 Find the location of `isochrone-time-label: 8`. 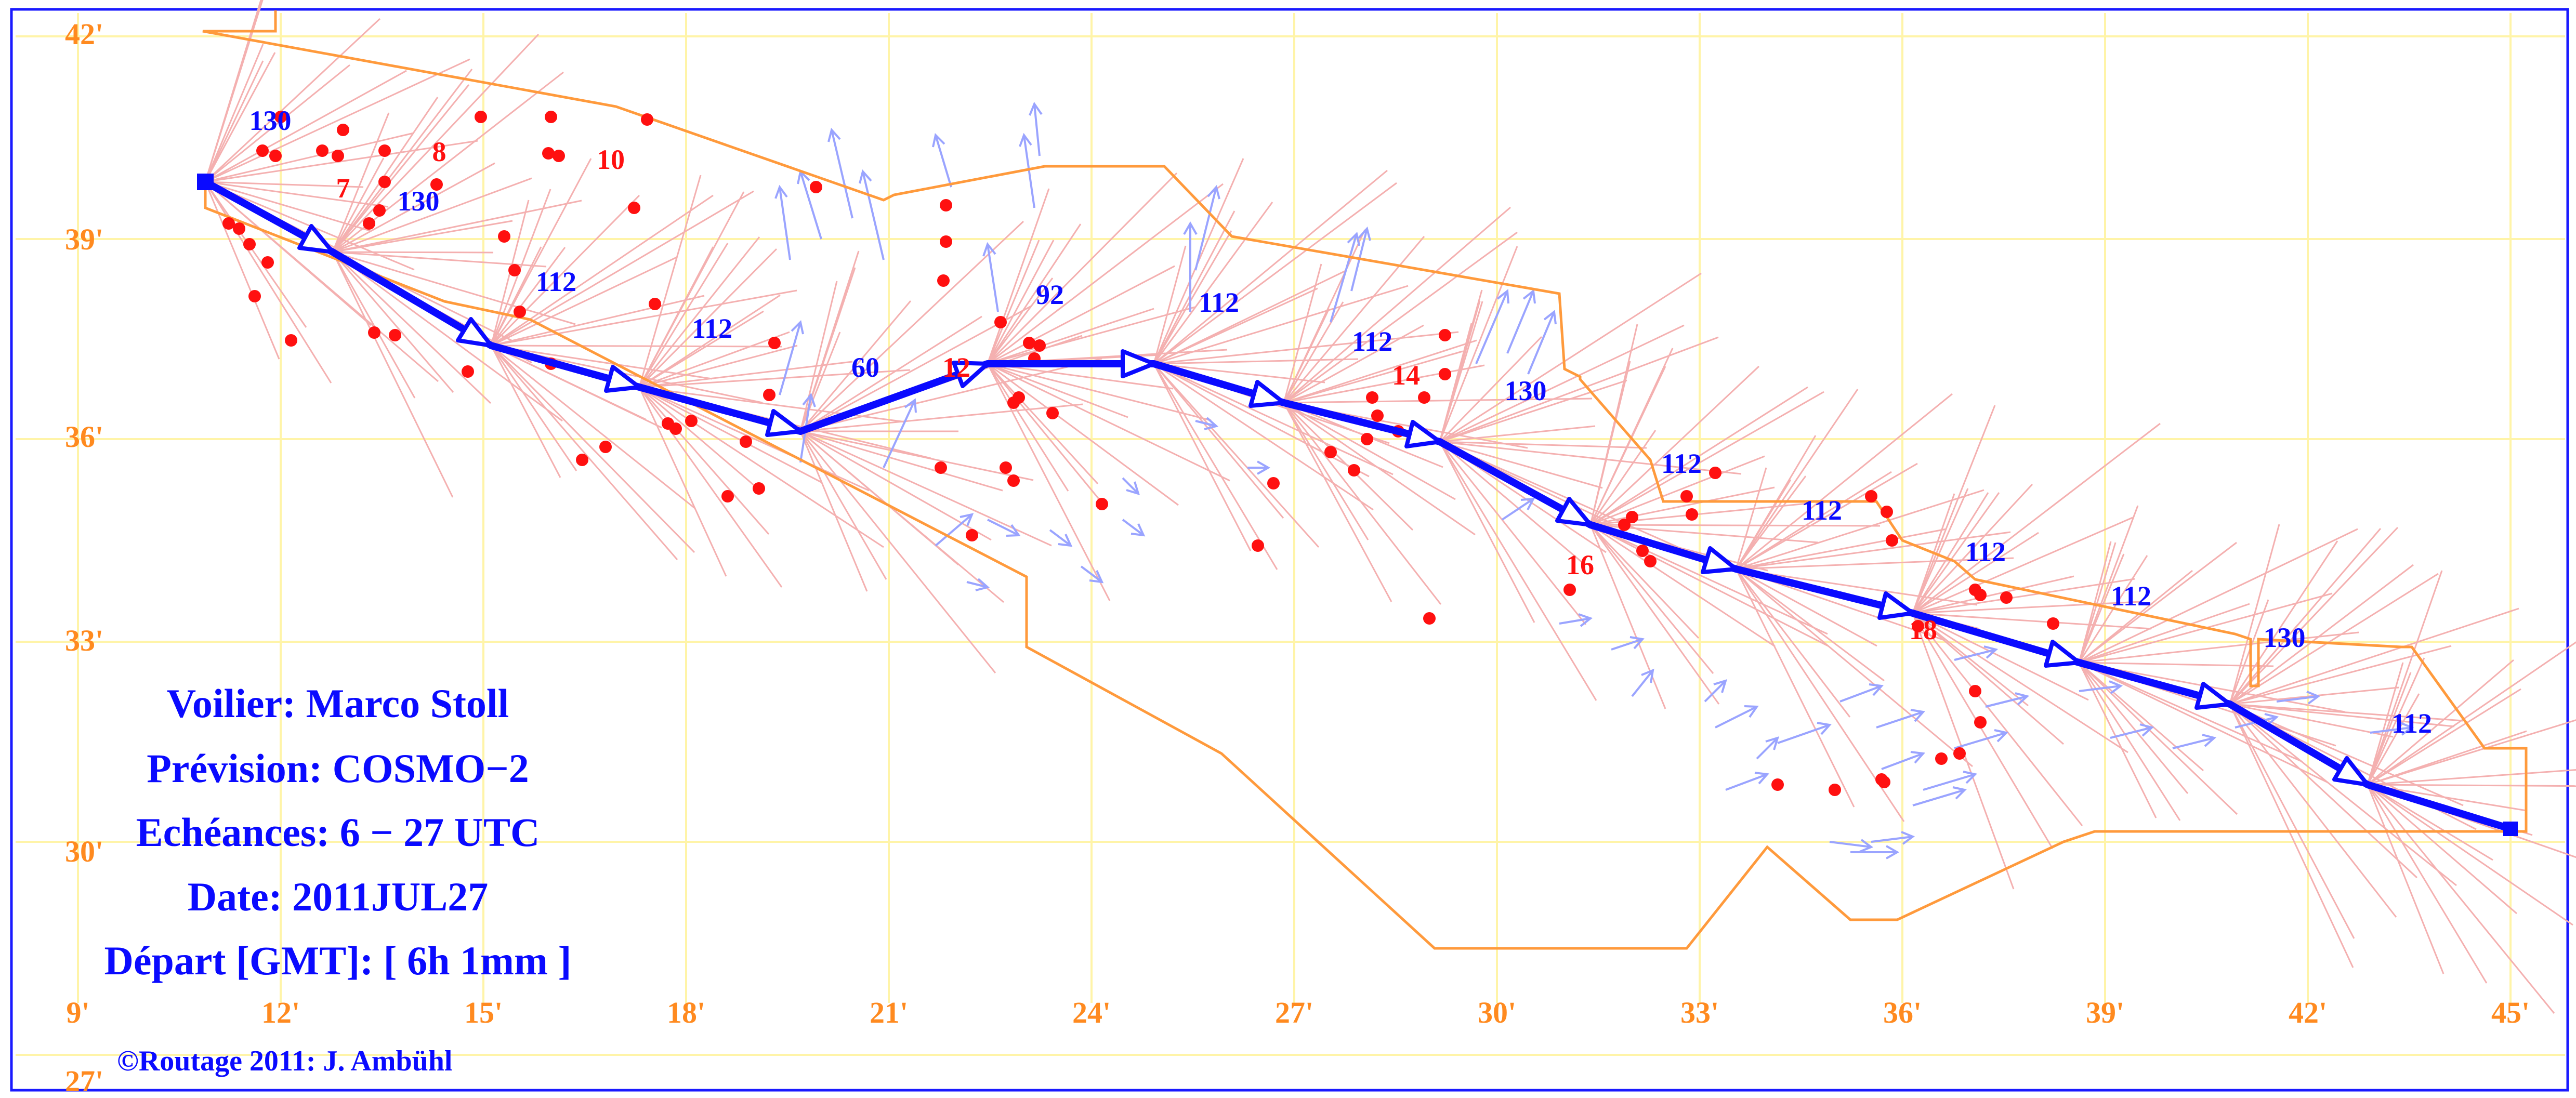

isochrone-time-label: 8 is located at coordinates (439, 151).